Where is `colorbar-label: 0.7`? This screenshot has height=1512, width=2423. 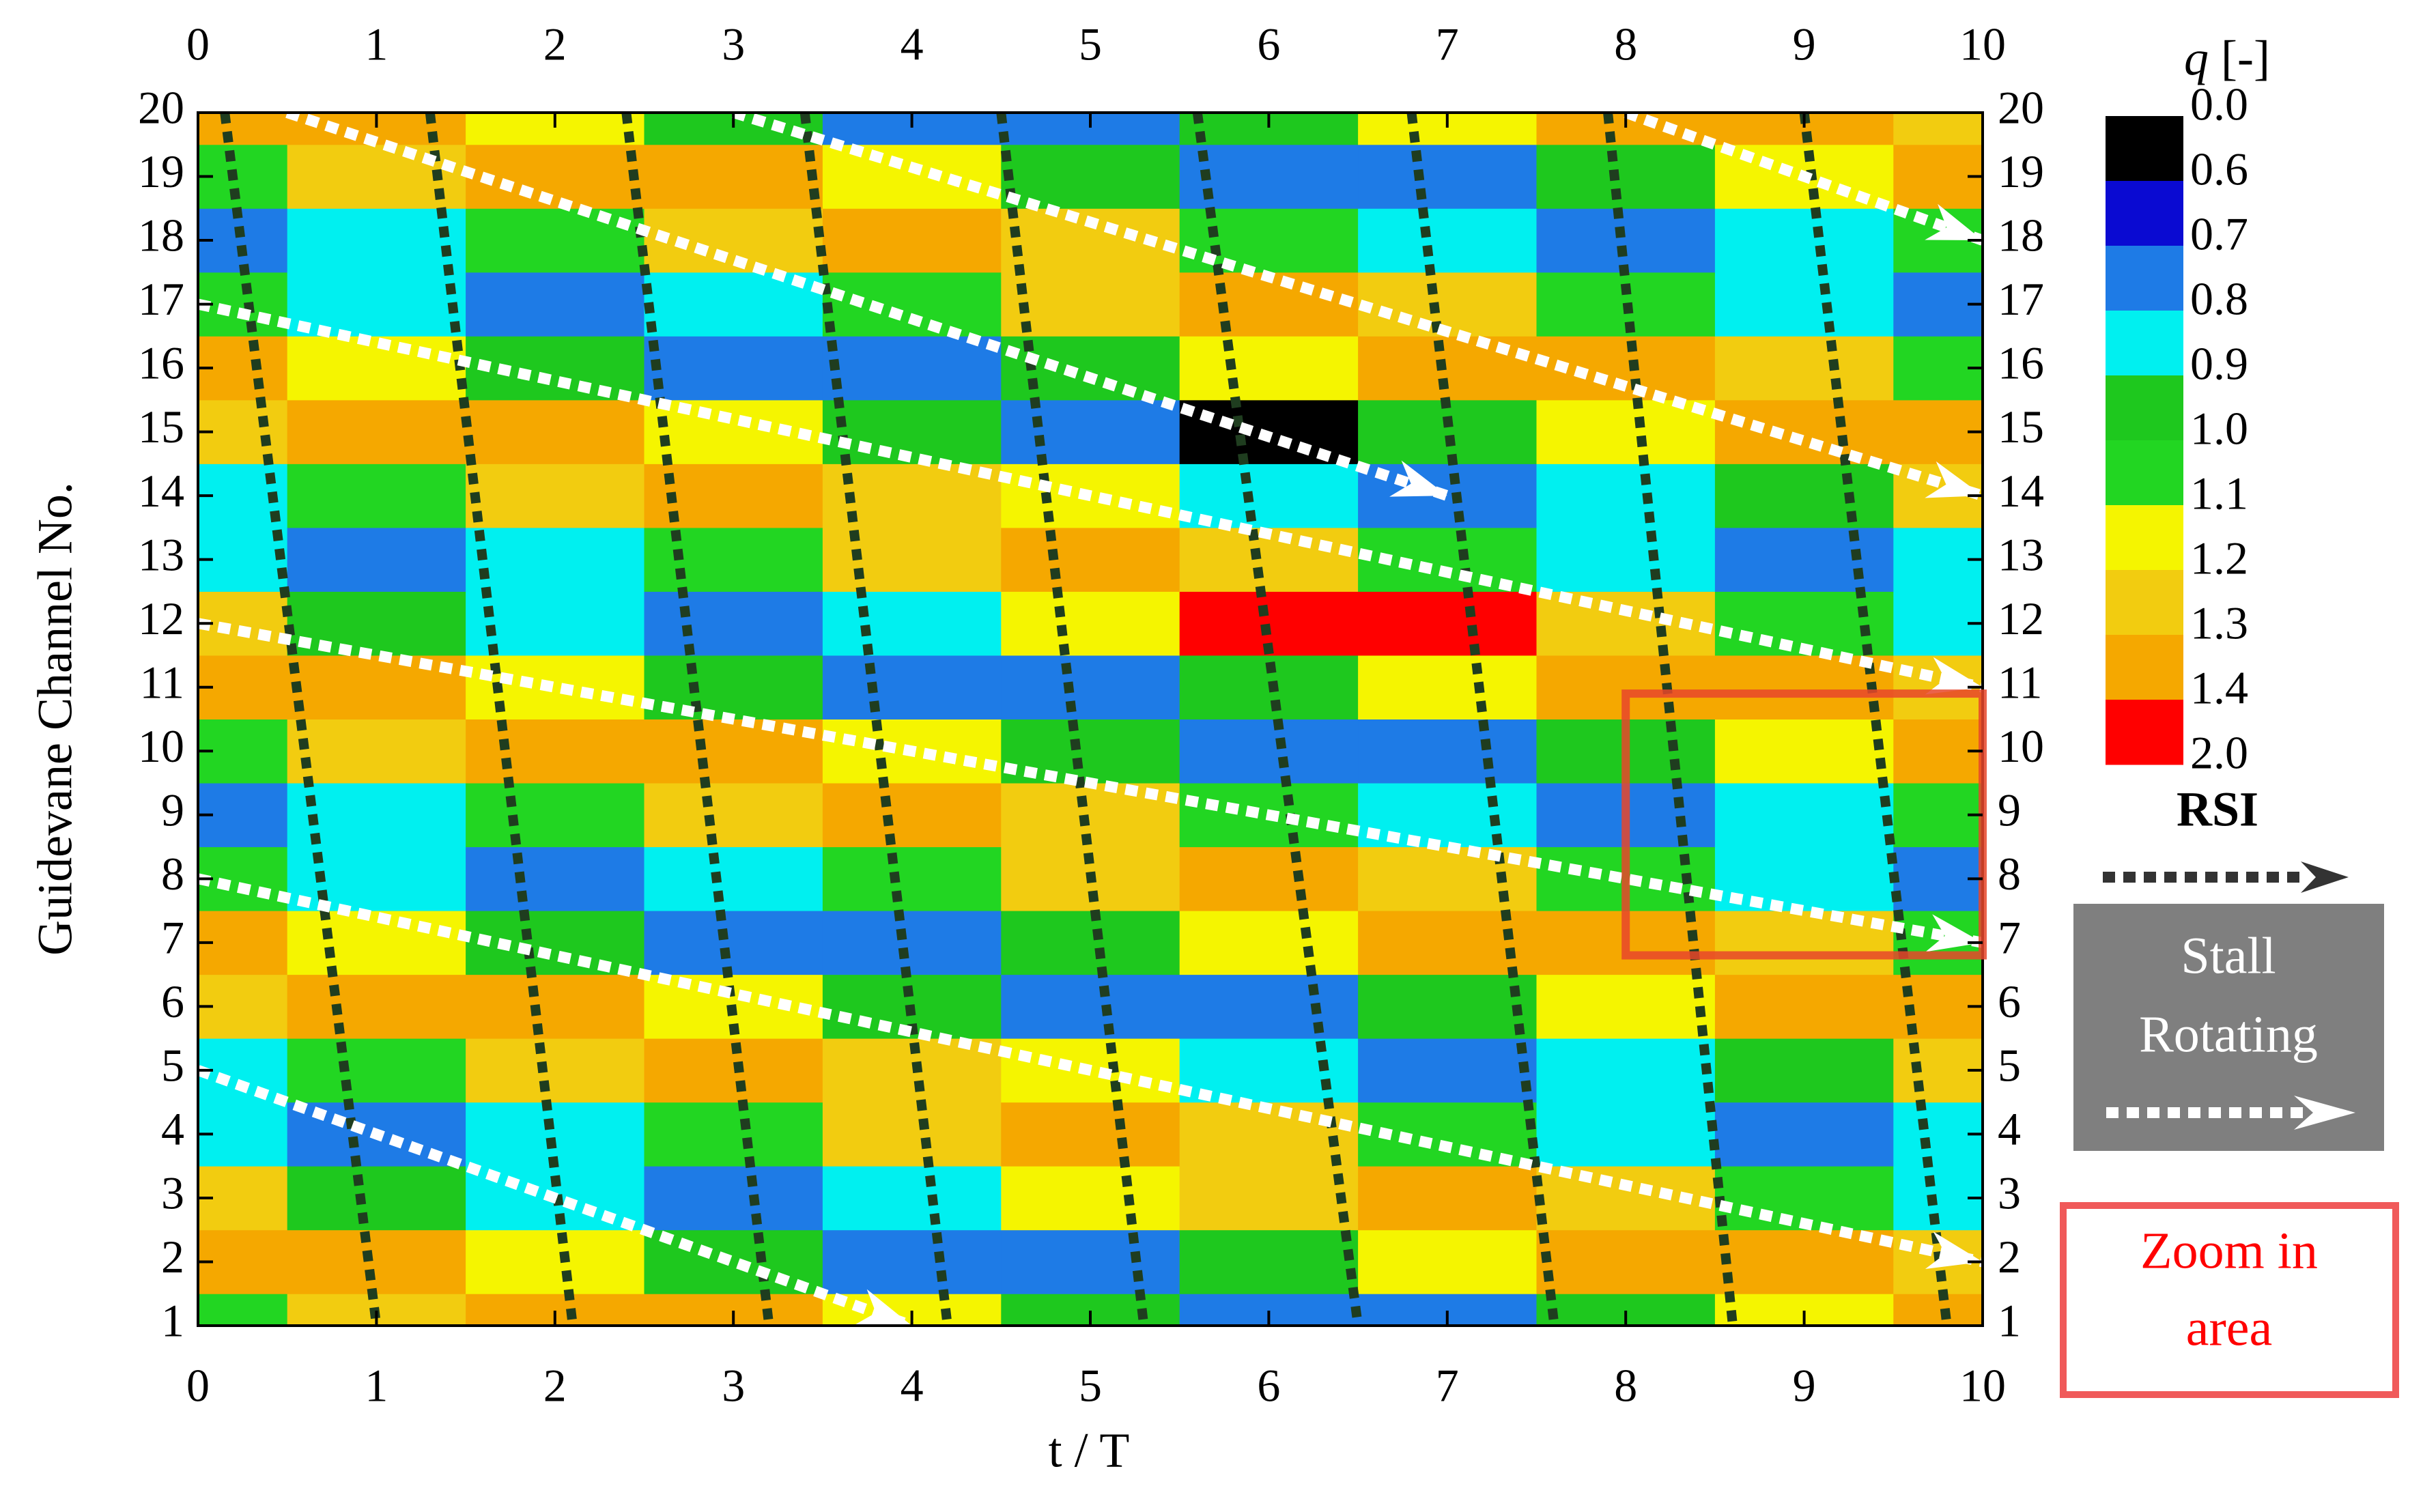
colorbar-label: 0.7 is located at coordinates (2219, 234).